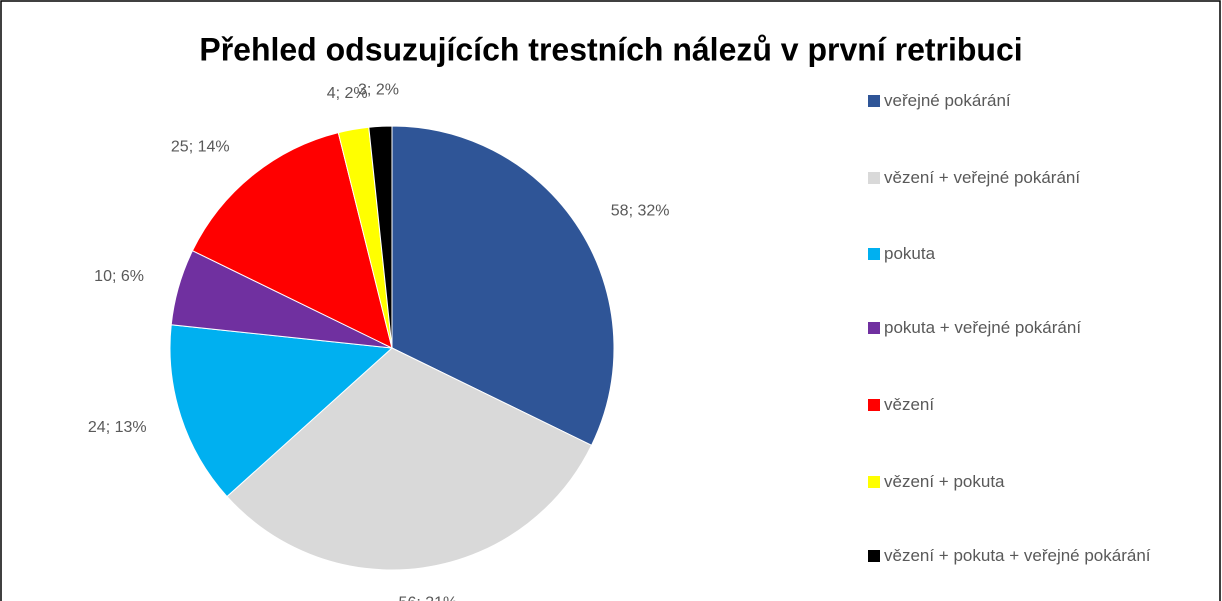  Describe the element at coordinates (909, 404) in the screenshot. I see `legend-label: vězení` at that location.